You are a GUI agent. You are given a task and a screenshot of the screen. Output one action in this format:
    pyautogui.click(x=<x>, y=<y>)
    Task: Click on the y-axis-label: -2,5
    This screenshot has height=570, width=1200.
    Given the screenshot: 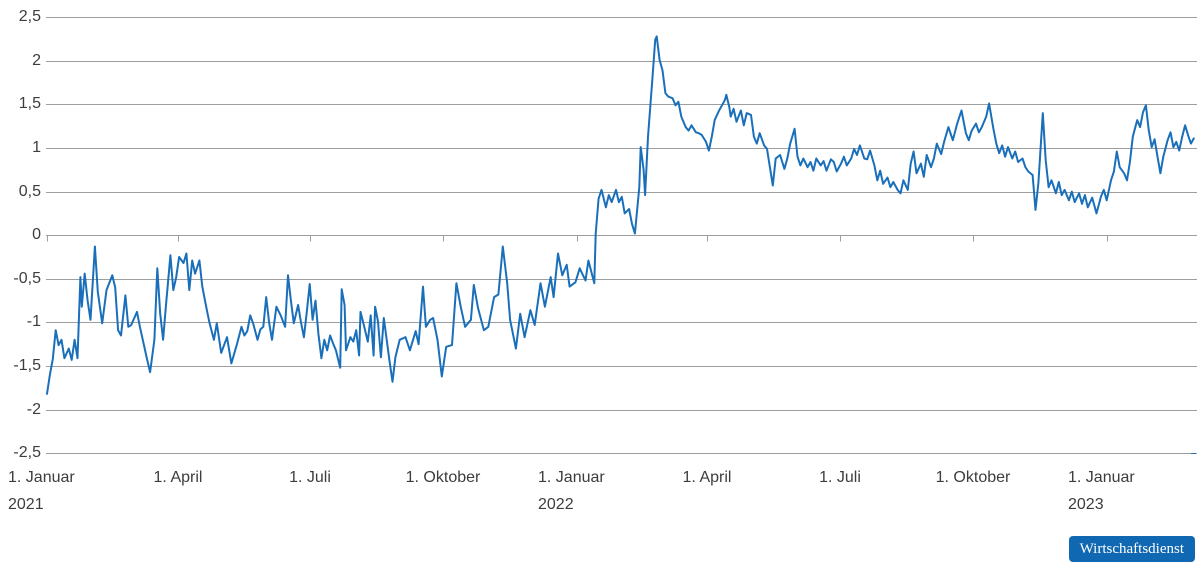 What is the action you would take?
    pyautogui.click(x=27, y=452)
    